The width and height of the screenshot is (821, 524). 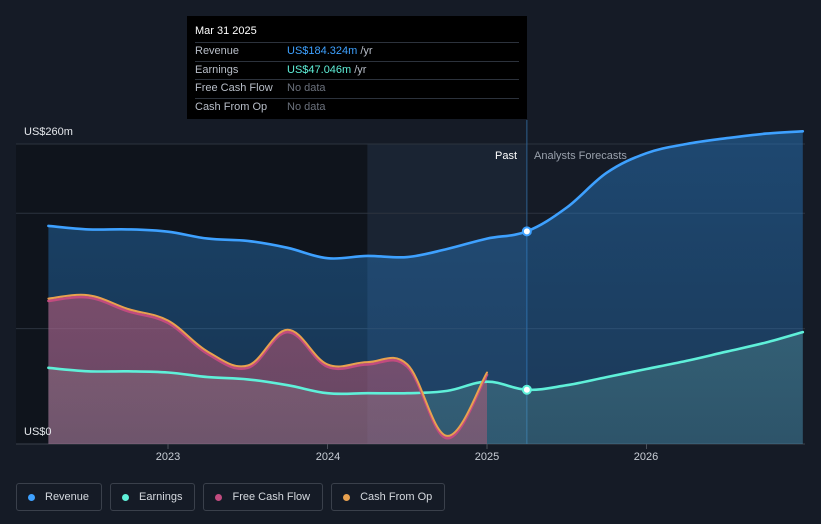 I want to click on tooltip-date: Mar 31 2025, so click(x=226, y=31).